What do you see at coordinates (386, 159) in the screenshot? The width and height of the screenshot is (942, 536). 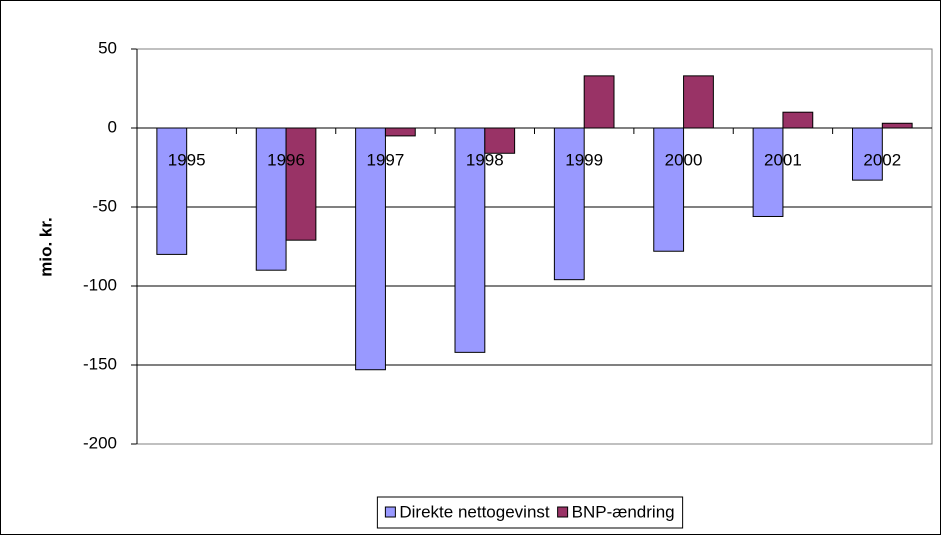 I see `x-tick-label: 1997` at bounding box center [386, 159].